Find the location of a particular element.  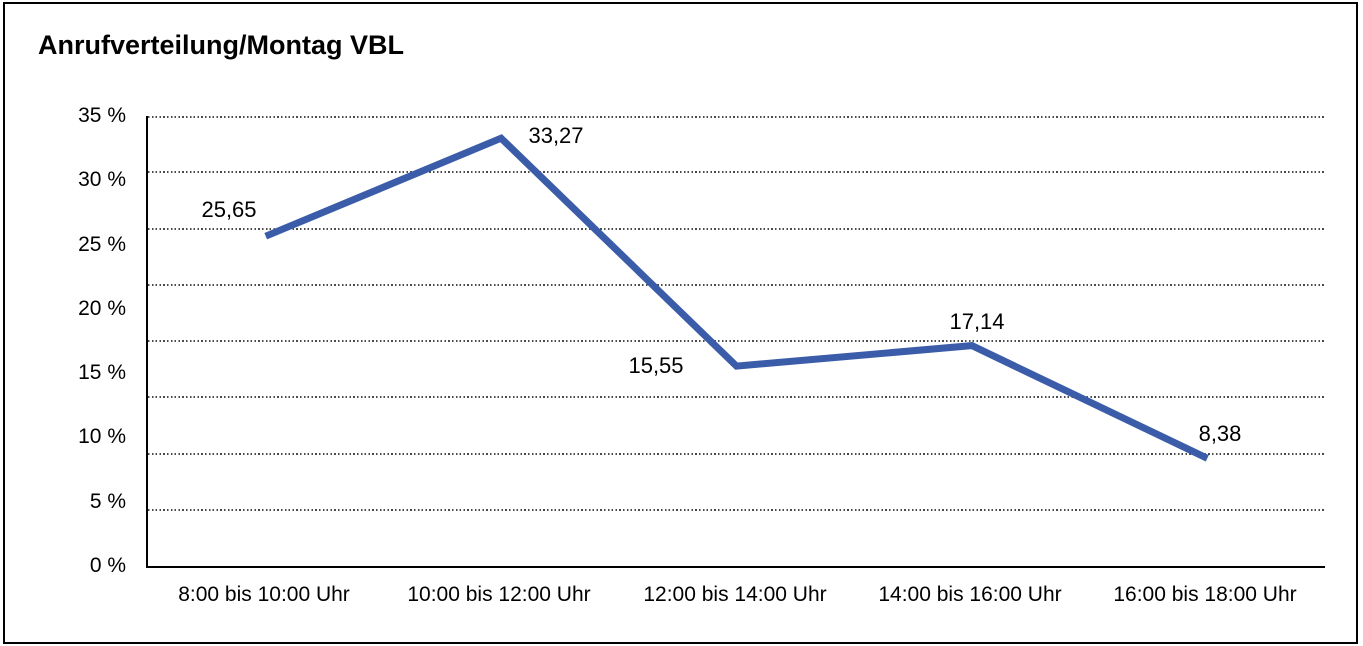

data-point-label: 17,14 is located at coordinates (977, 321).